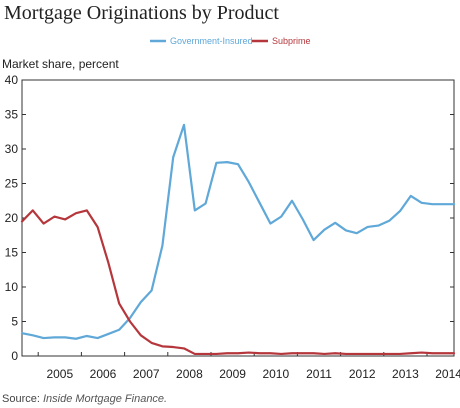 The width and height of the screenshot is (460, 408). What do you see at coordinates (405, 374) in the screenshot?
I see `x-tick-label: 2013` at bounding box center [405, 374].